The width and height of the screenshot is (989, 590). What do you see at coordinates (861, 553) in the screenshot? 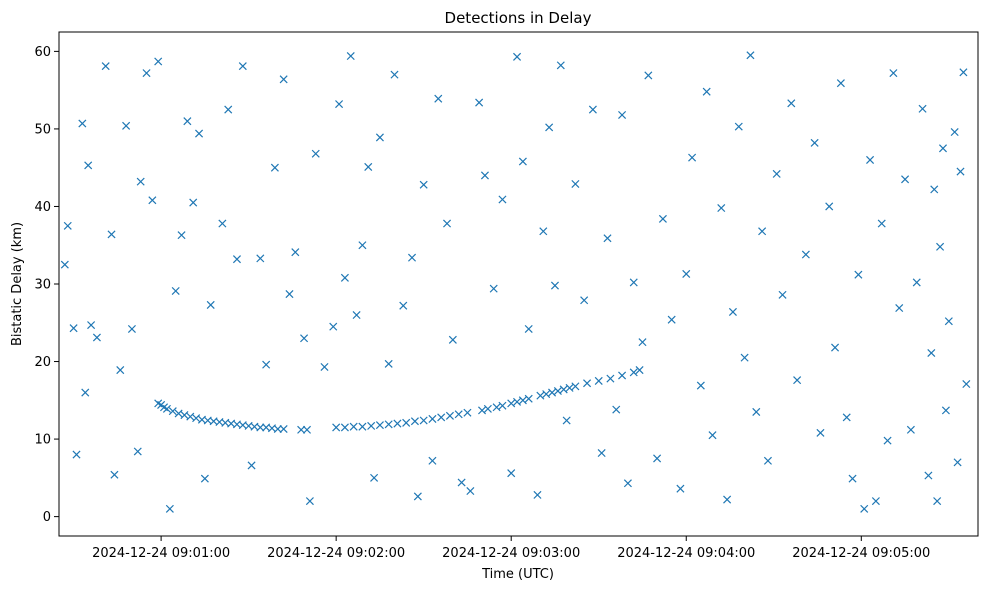
I see `x-tick-label: 2024-12-24 09:05:00` at bounding box center [861, 553].